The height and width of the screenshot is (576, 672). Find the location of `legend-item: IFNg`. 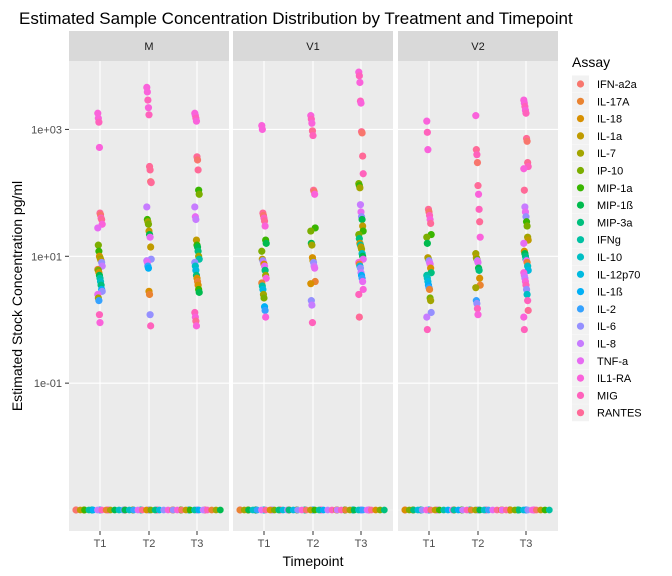

legend-item: IFNg is located at coordinates (596, 240).